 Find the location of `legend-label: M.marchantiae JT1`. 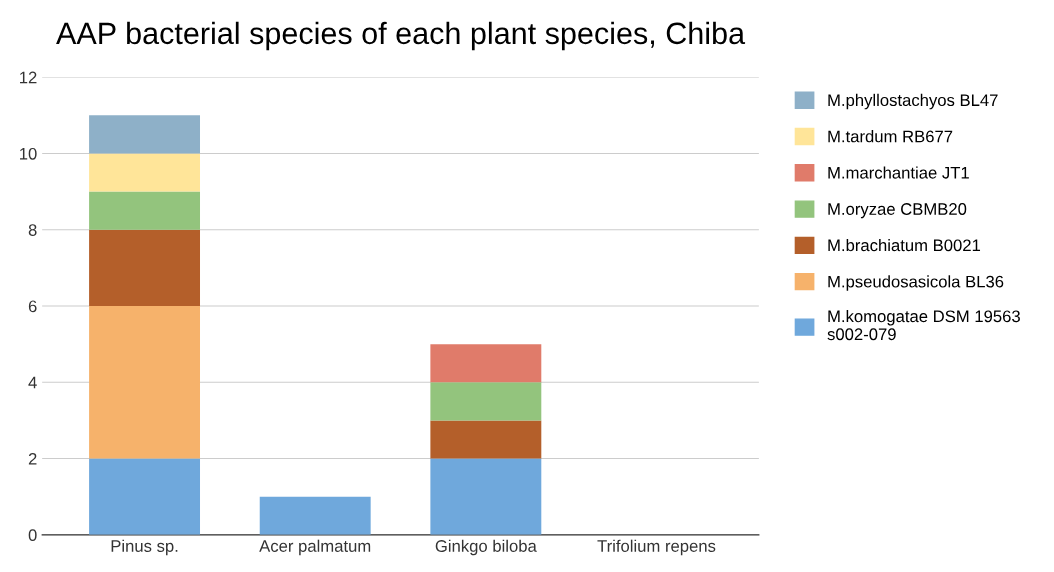

legend-label: M.marchantiae JT1 is located at coordinates (898, 172).